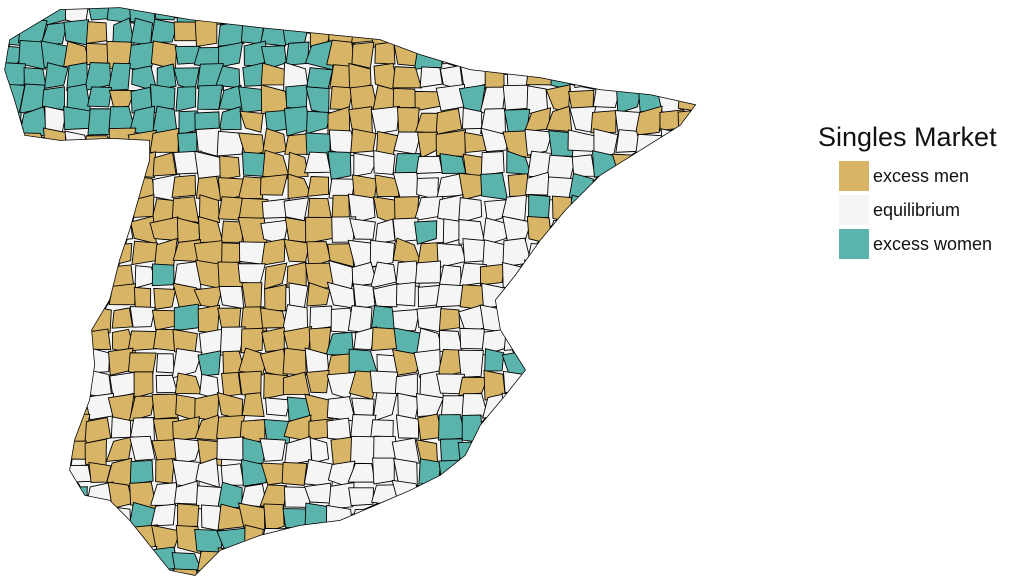 This screenshot has width=1023, height=585. What do you see at coordinates (854, 244) in the screenshot?
I see `legend-swatch-excess-women` at bounding box center [854, 244].